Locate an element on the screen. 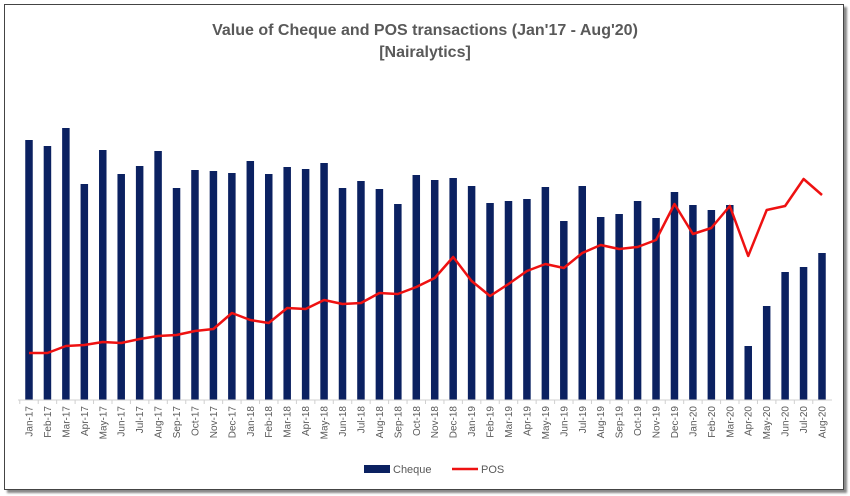 The height and width of the screenshot is (496, 850). x-tick-label: Dec-17 is located at coordinates (232, 422).